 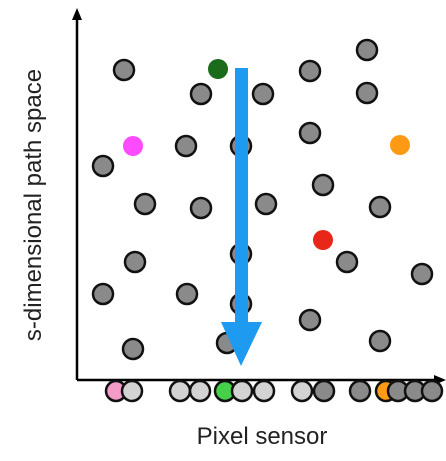 I want to click on orange-sample, so click(x=400, y=145).